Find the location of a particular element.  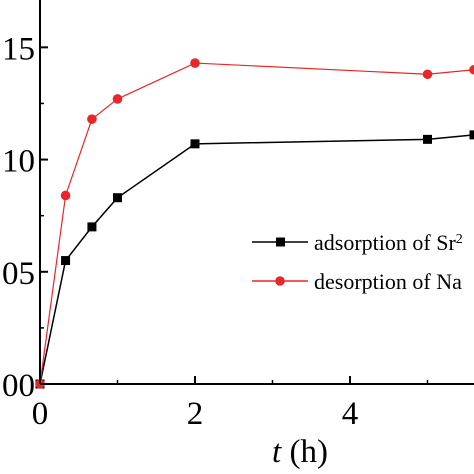

y-tick-label: .00 is located at coordinates (17, 386).